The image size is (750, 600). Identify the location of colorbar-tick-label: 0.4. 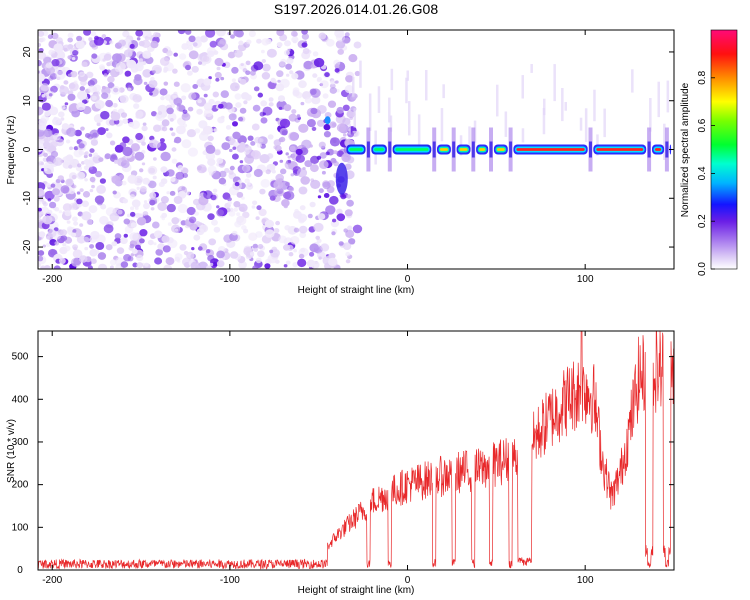
(702, 173).